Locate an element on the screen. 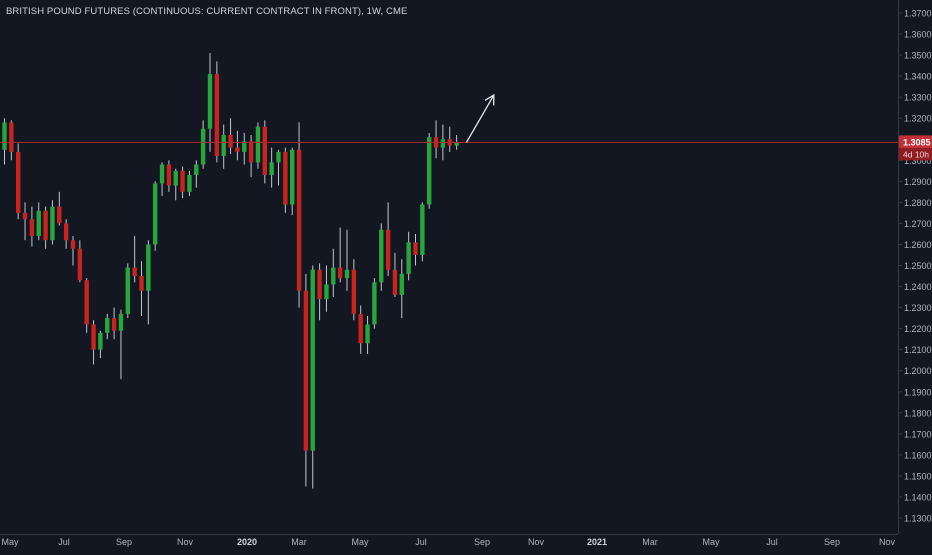  price-tick-label: 1.3200 is located at coordinates (918, 119).